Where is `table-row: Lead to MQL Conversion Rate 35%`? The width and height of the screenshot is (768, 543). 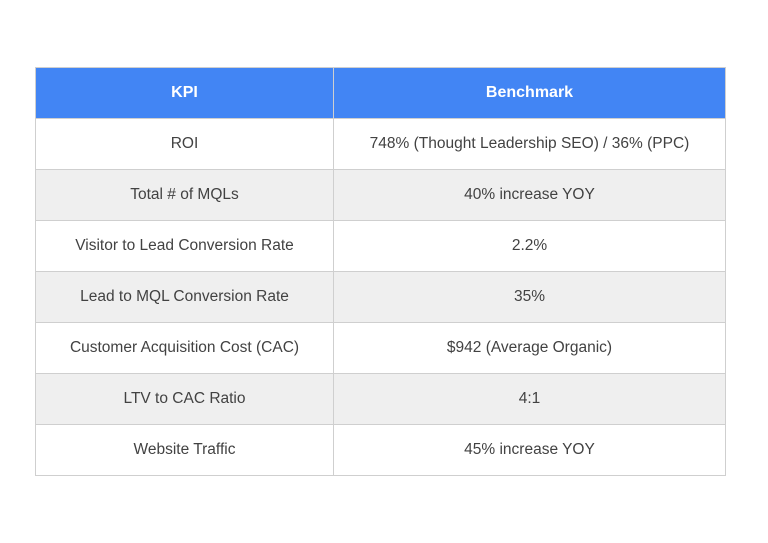 table-row: Lead to MQL Conversion Rate 35% is located at coordinates (380, 297).